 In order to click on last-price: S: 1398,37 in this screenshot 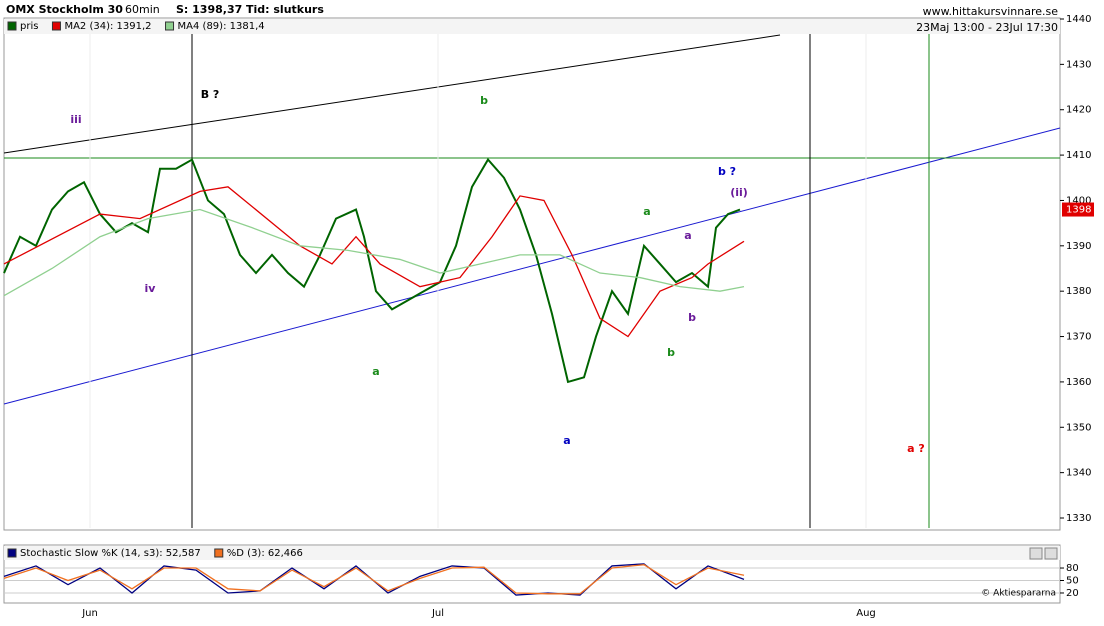, I will do `click(209, 9)`.